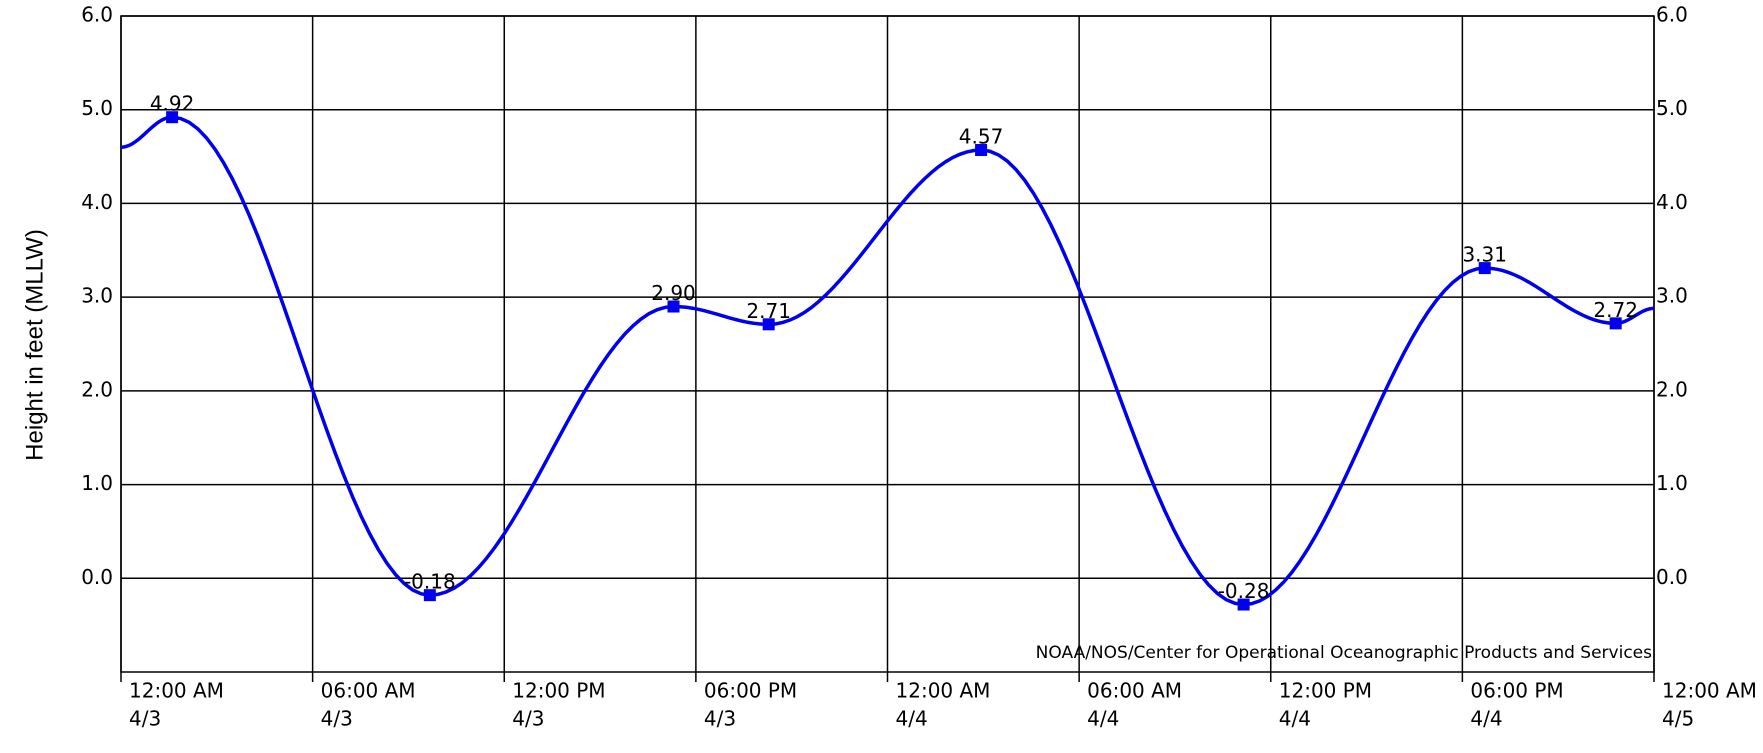  I want to click on data-label: 2.72, so click(1615, 310).